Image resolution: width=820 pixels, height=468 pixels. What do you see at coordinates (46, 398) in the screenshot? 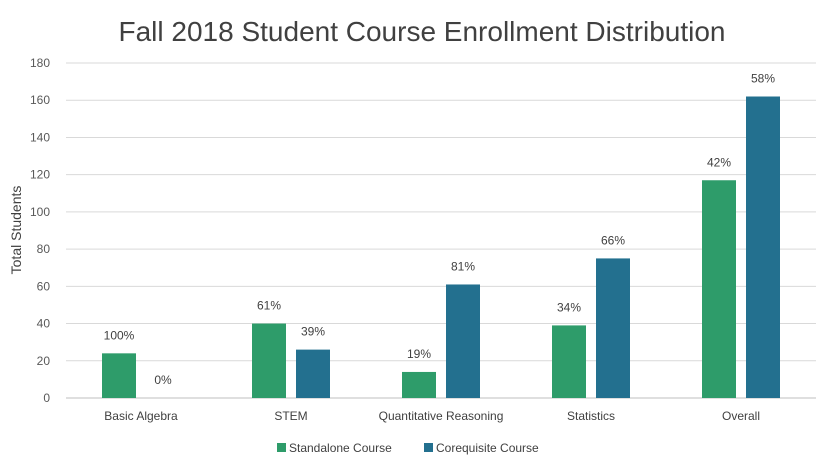
I see `y-tick-label: 0` at bounding box center [46, 398].